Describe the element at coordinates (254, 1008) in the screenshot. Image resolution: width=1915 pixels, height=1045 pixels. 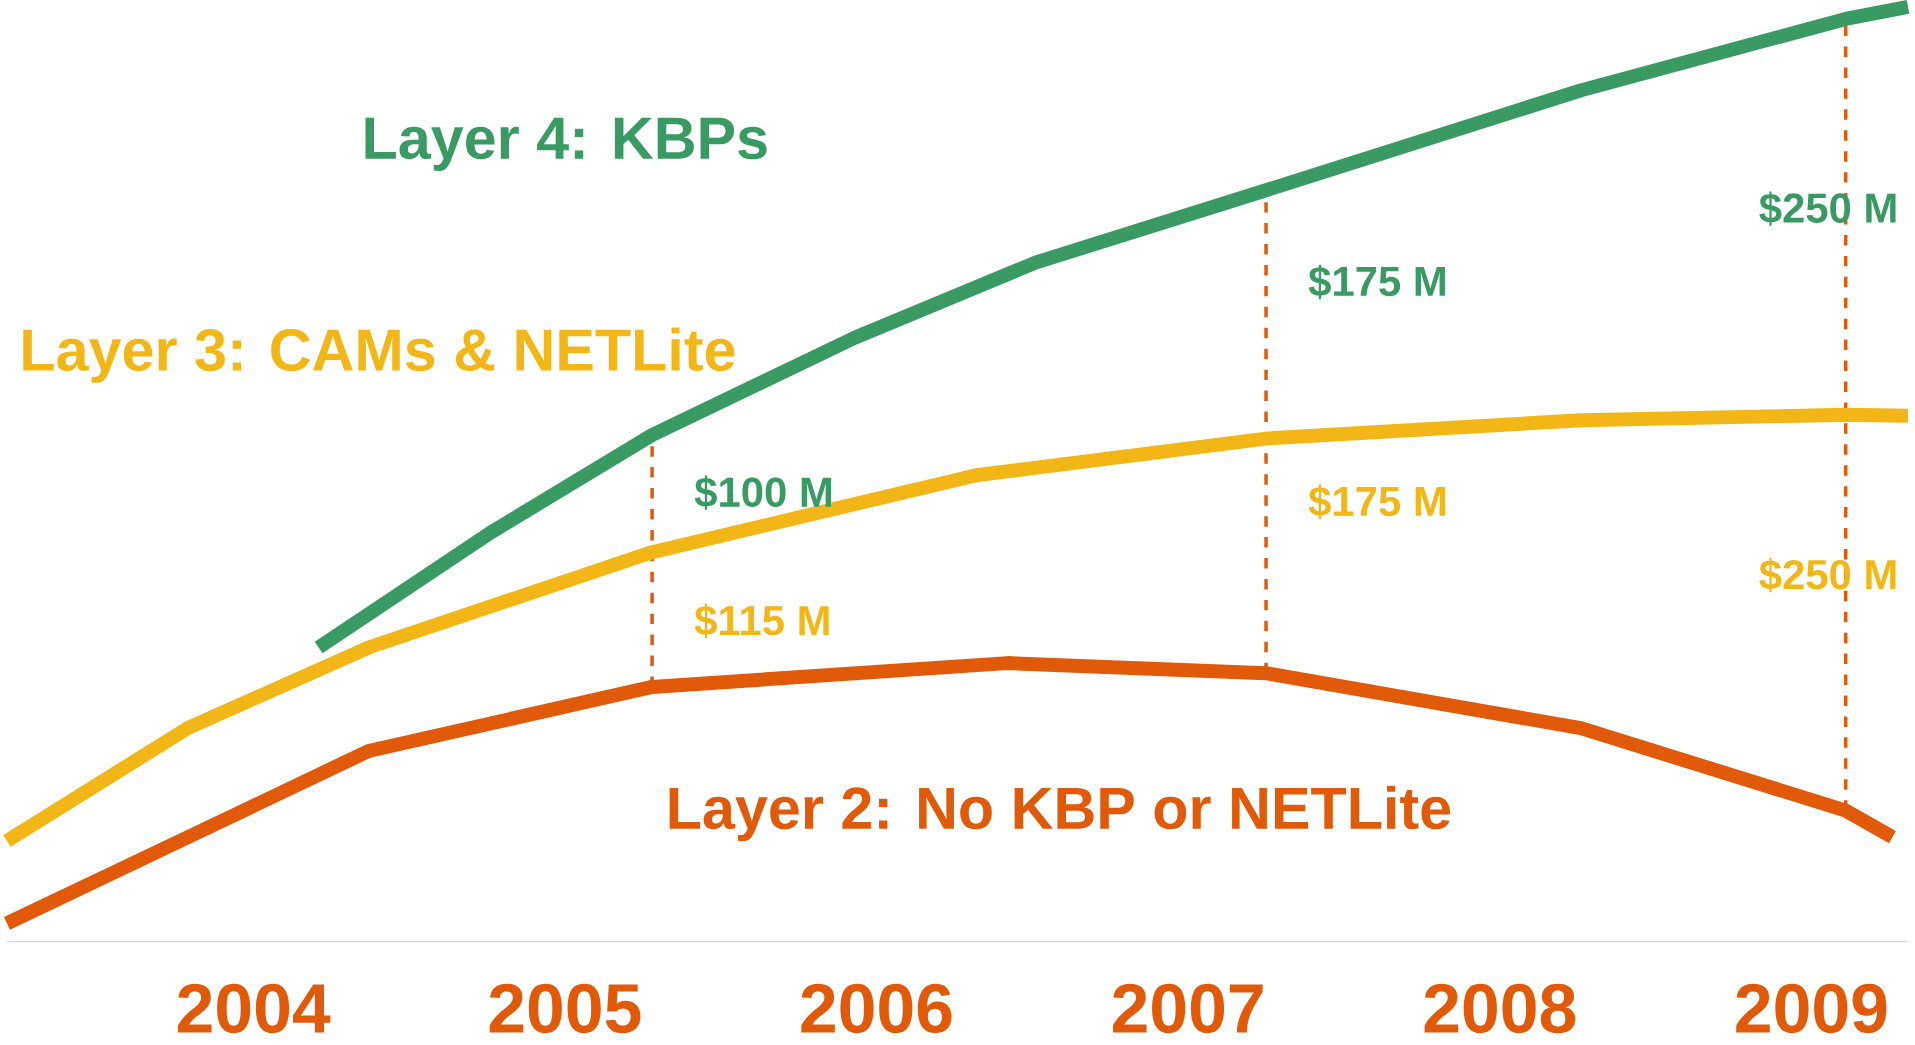
I see `x-tick-label: 2004` at that location.